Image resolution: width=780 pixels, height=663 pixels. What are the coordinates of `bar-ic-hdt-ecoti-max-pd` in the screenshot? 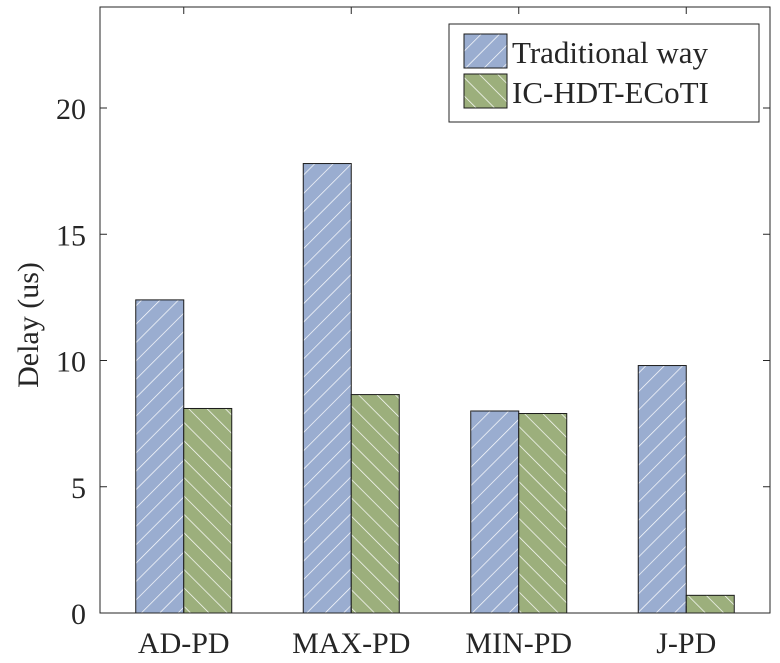 It's located at (375, 504).